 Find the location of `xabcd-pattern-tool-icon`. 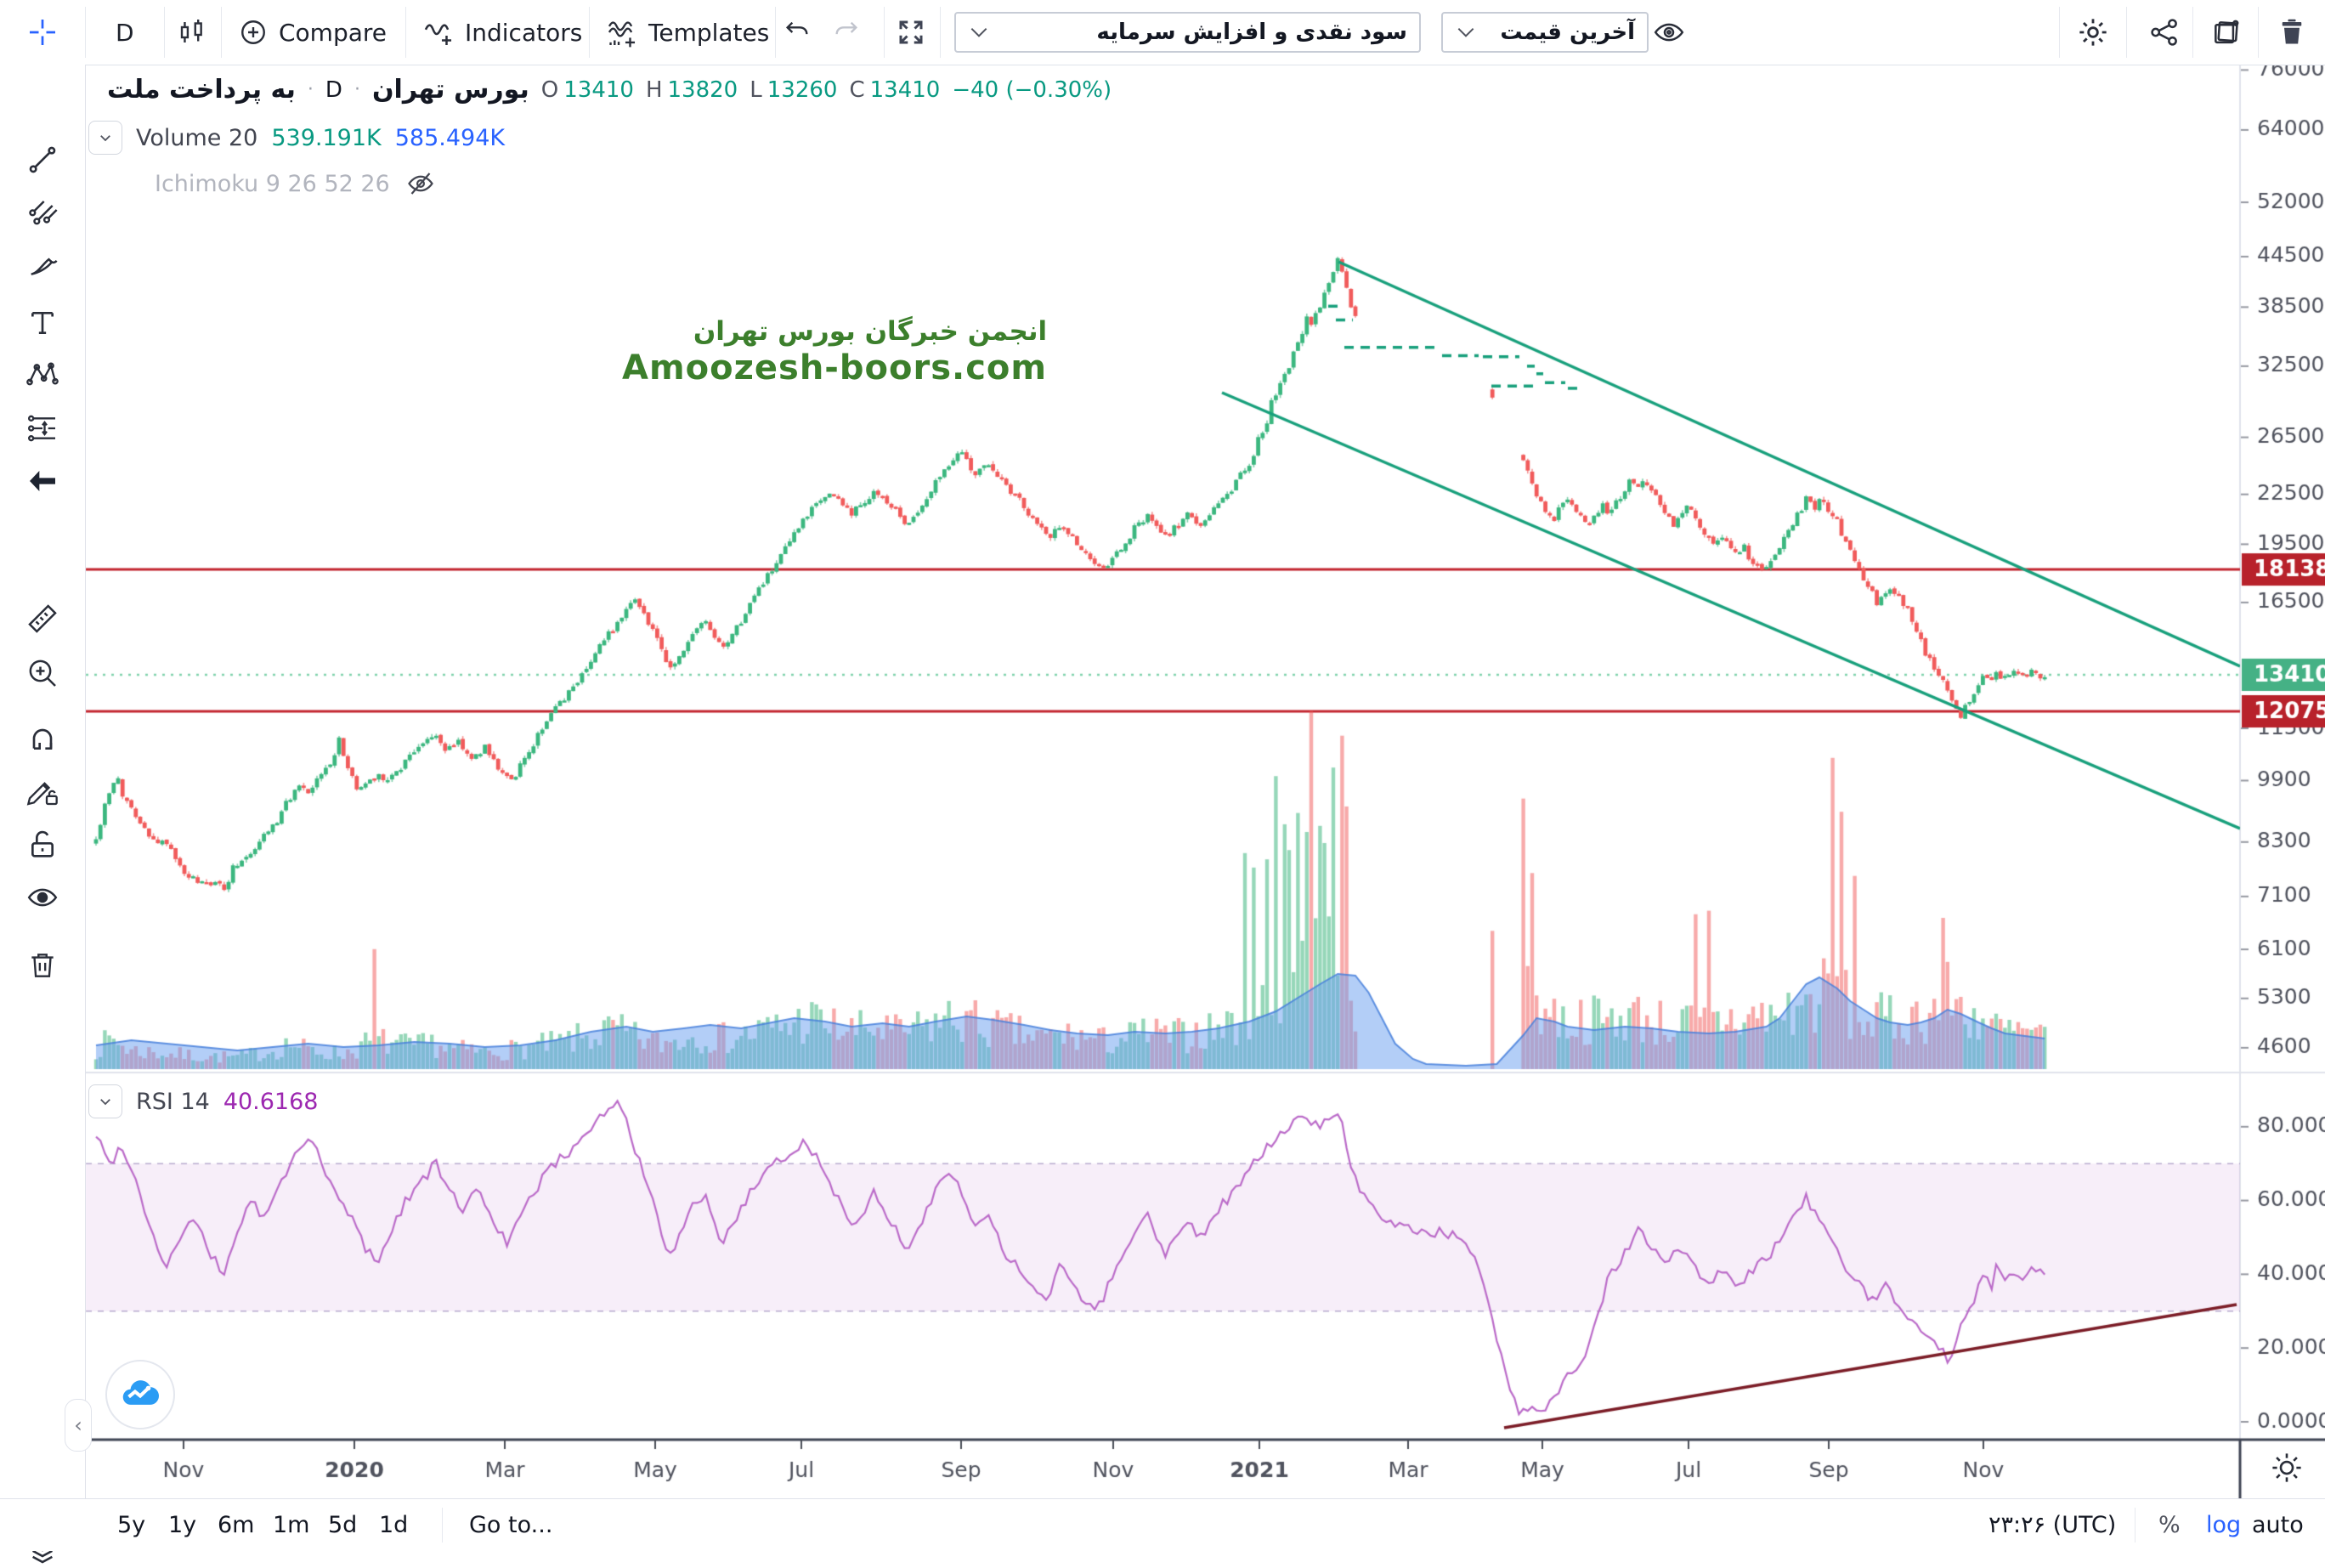

xabcd-pattern-tool-icon is located at coordinates (42, 376).